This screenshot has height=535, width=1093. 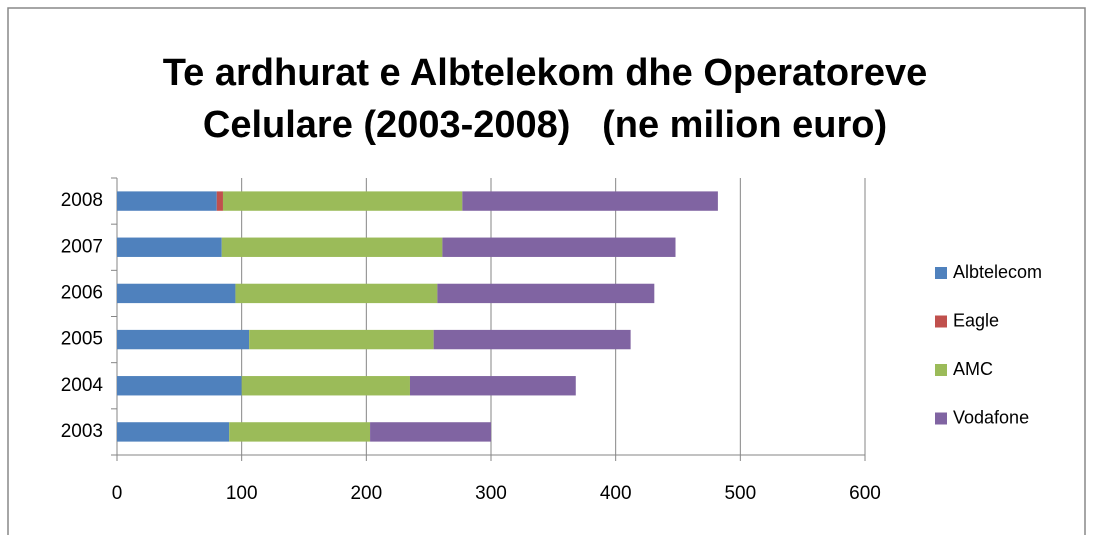 What do you see at coordinates (117, 493) in the screenshot?
I see `x-tick-label: 0` at bounding box center [117, 493].